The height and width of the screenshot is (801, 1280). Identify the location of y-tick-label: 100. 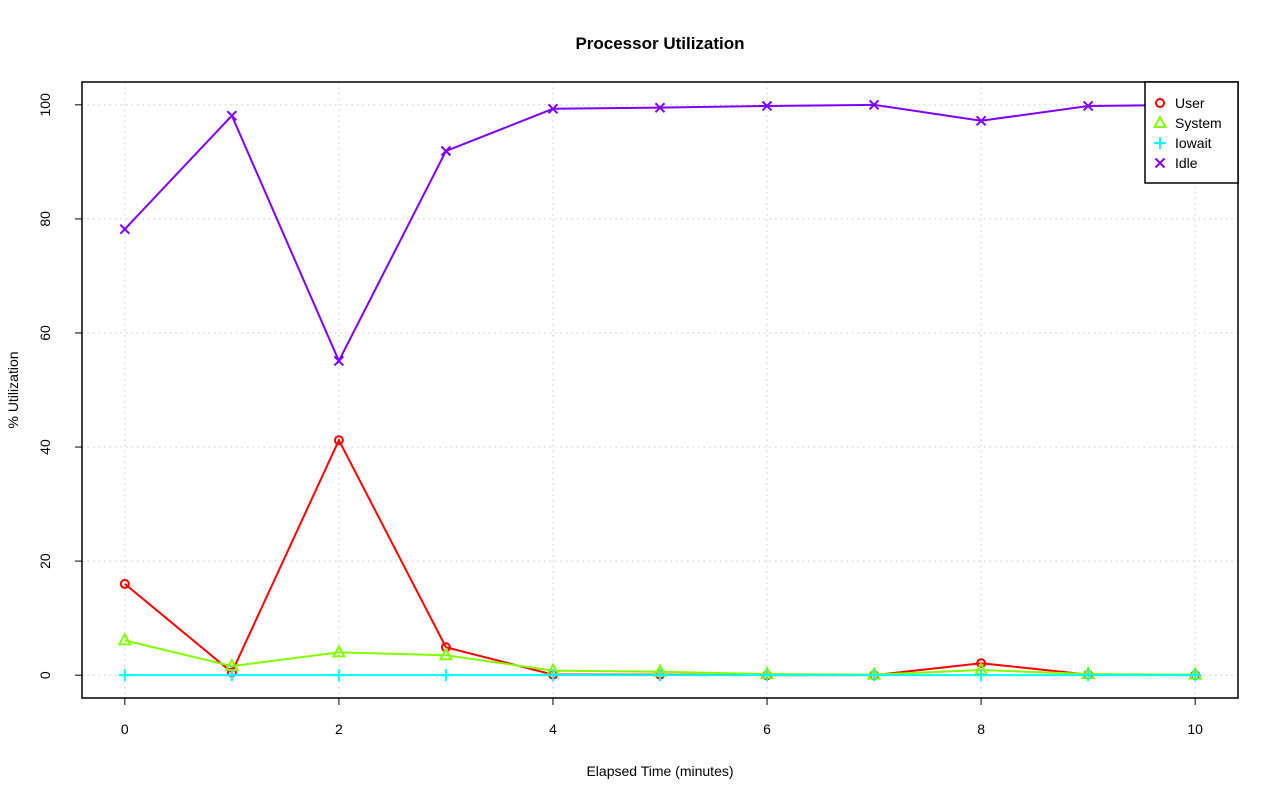
(45, 105).